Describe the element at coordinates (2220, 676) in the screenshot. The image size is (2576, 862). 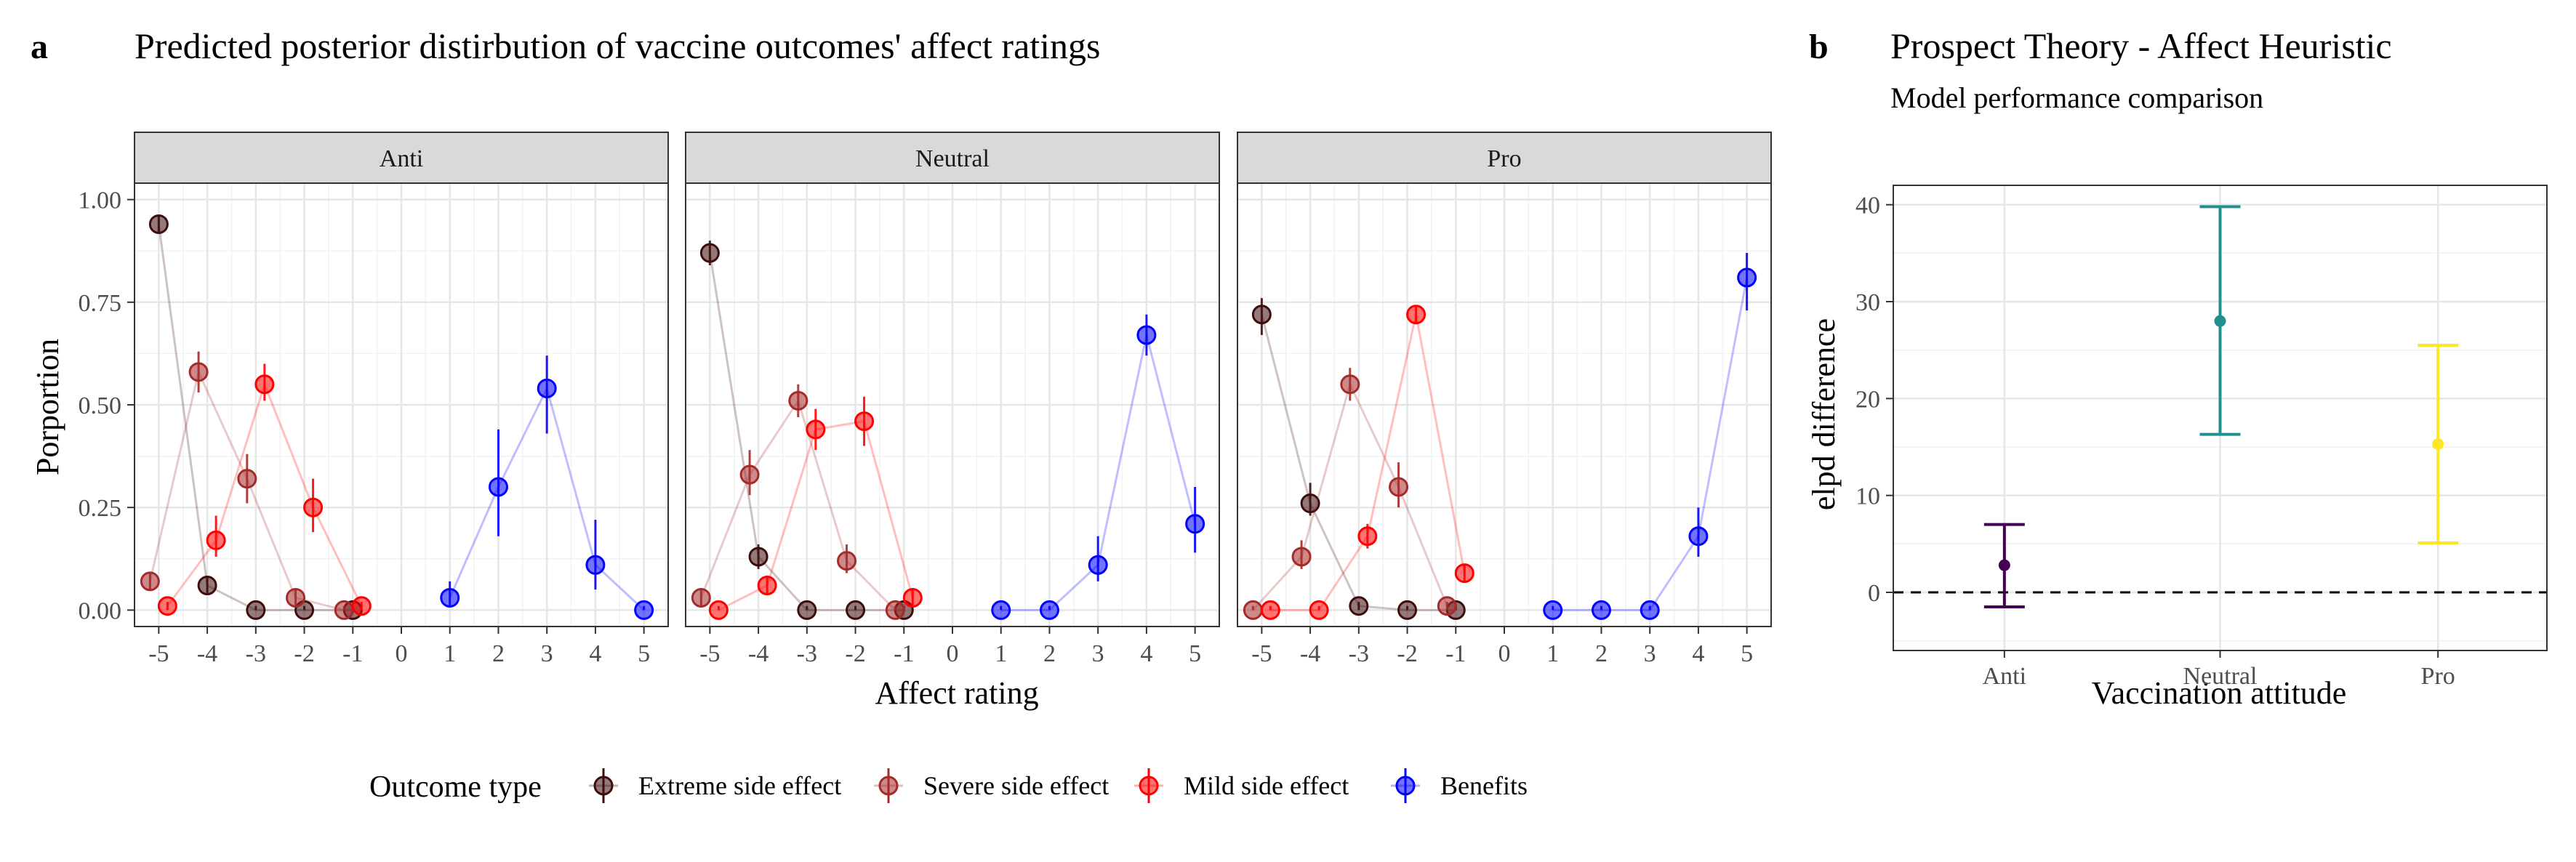
I see `x-tick-label: Neutral` at that location.